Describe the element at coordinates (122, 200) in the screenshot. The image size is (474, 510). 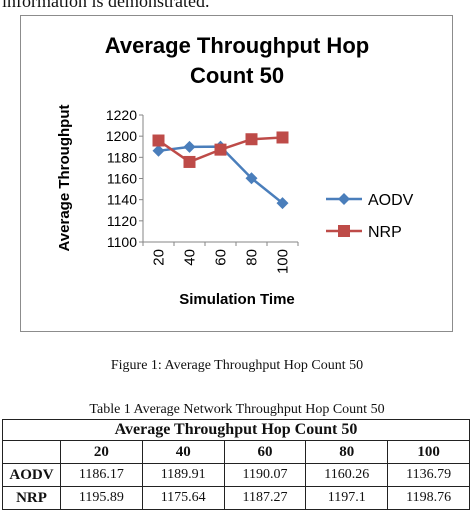
I see `y-tick-label: 1140` at that location.